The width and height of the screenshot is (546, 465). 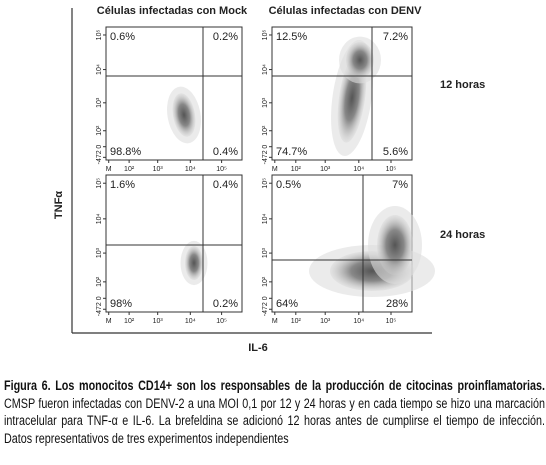 I want to click on quadrant-percent: 98%, so click(x=121, y=304).